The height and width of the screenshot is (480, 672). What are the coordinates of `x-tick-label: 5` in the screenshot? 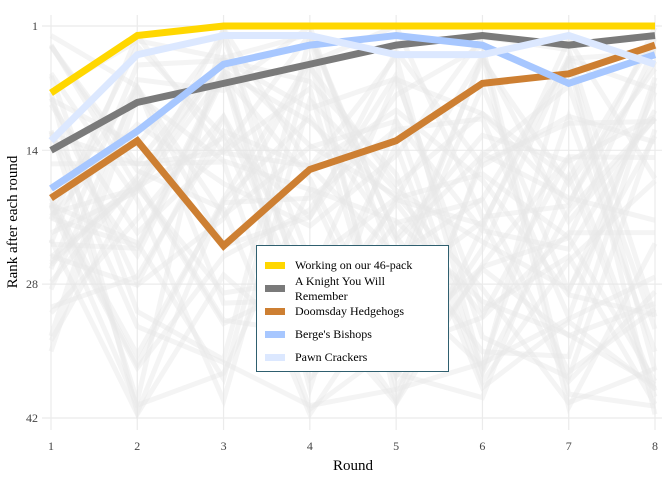 It's located at (396, 446).